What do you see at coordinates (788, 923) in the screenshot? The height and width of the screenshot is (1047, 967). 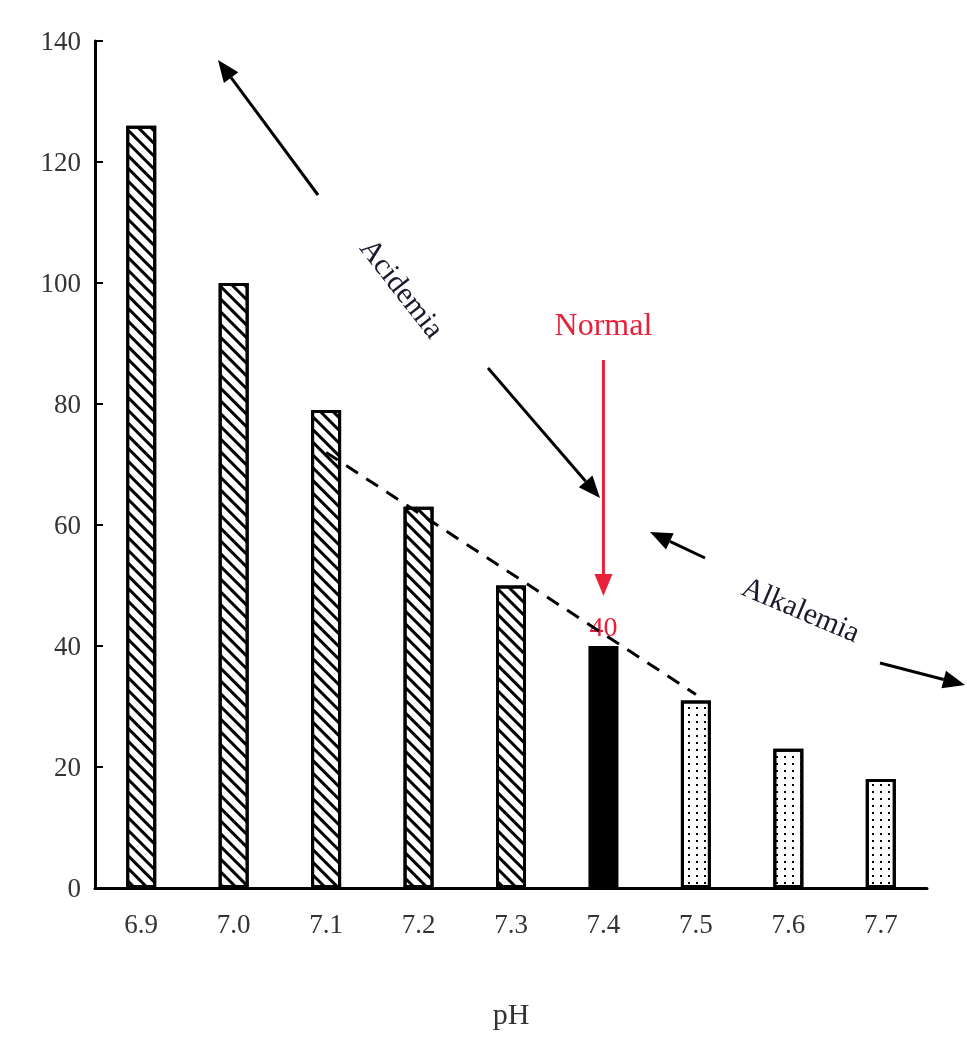 I see `x-tick-label: 7.6` at bounding box center [788, 923].